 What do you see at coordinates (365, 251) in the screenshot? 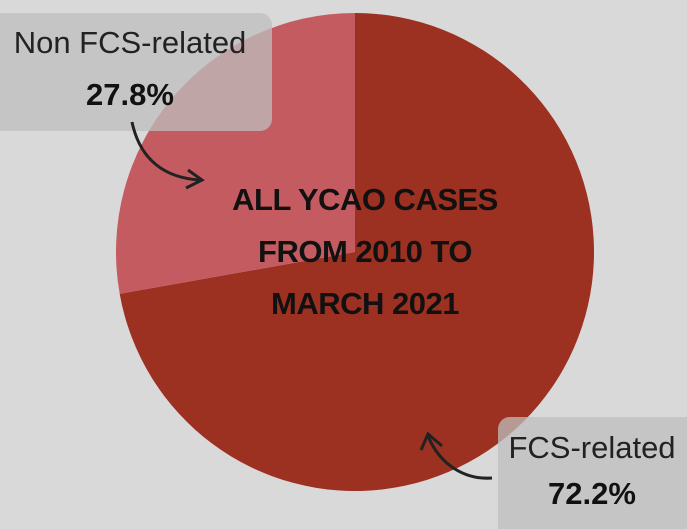
I see `chart-title: ALL YCAO CASES FROM 2010 TO MARCH 2021` at bounding box center [365, 251].